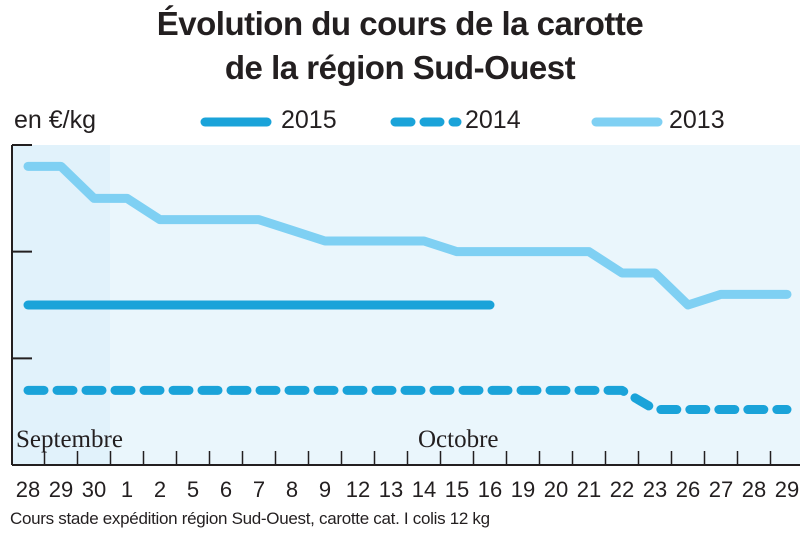 The width and height of the screenshot is (800, 550). Describe the element at coordinates (391, 489) in the screenshot. I see `x-tick-label: 13` at that location.